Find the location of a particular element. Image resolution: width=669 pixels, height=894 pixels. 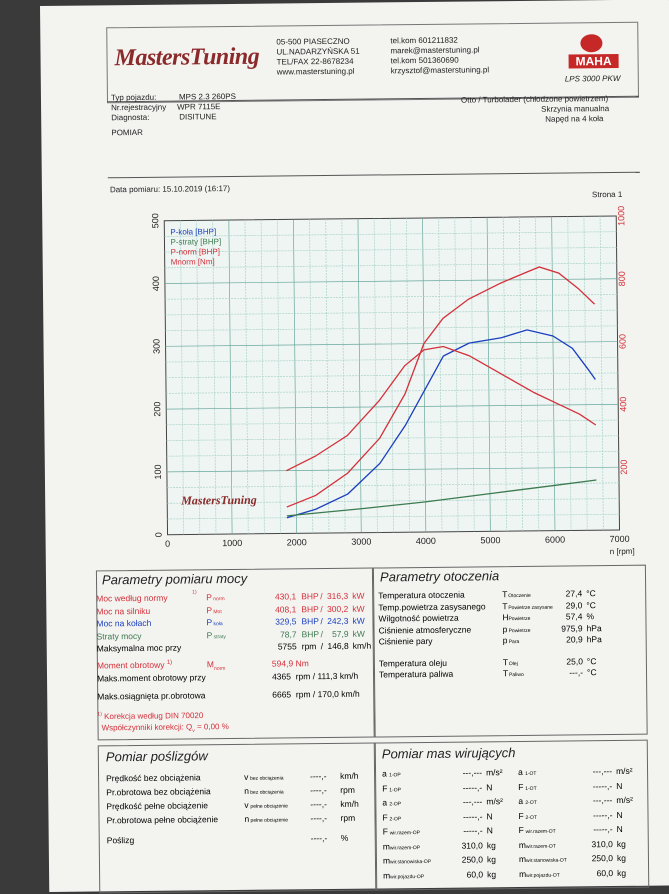

slip-row-label: Pr.obrotowa bez obciążenia is located at coordinates (158, 792).